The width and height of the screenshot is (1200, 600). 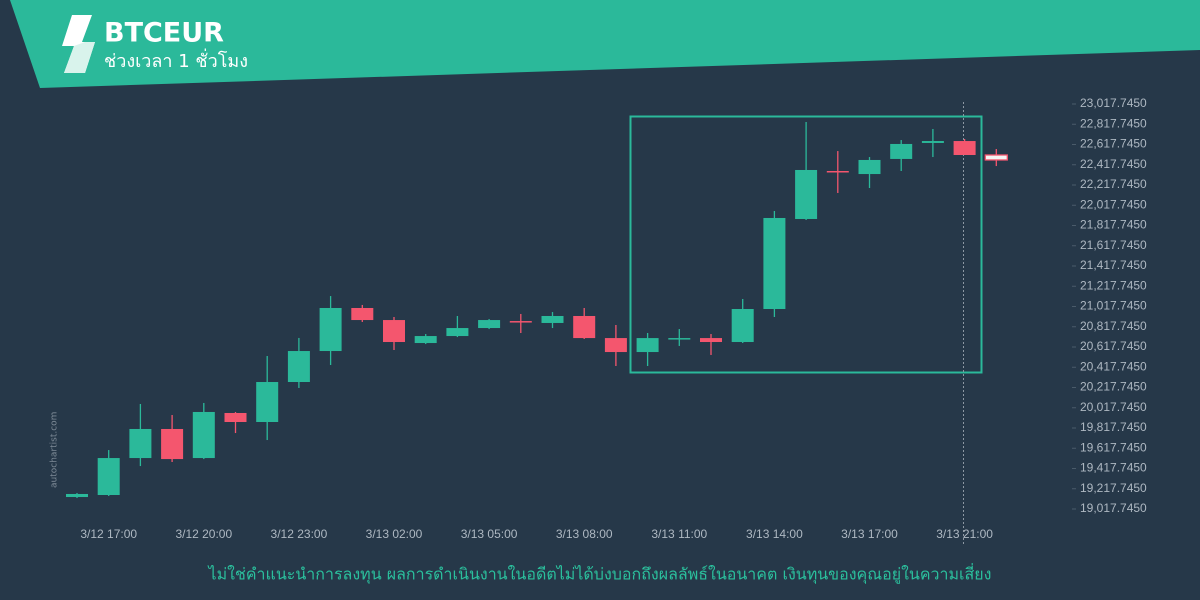 I want to click on y-tick-label: 21,617.7450, so click(x=1113, y=245).